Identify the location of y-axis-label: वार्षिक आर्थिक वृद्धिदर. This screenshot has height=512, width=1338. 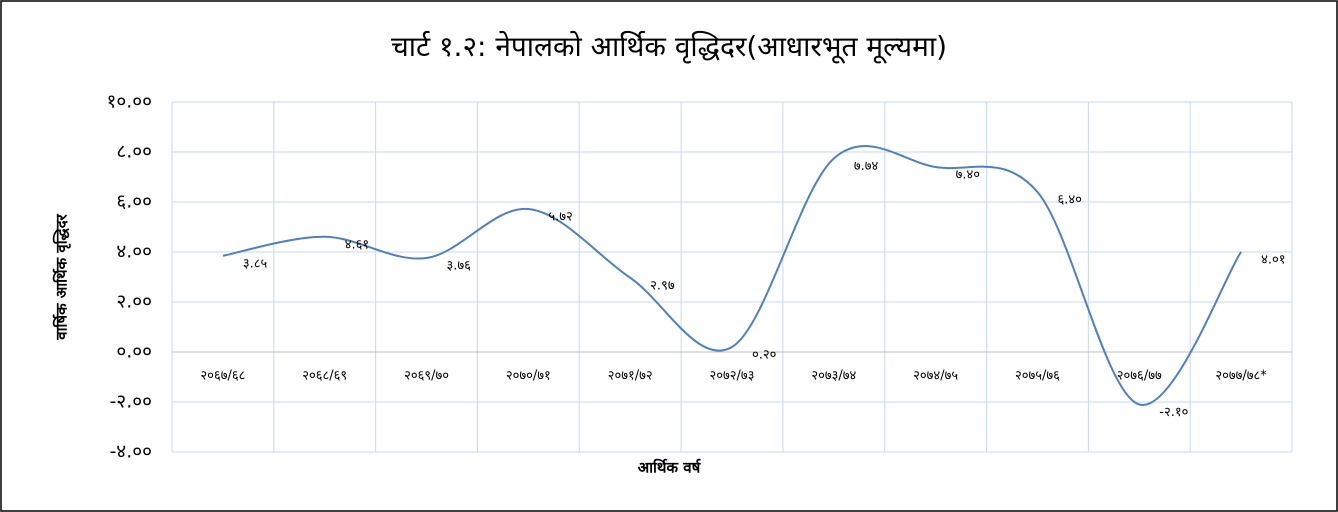
(62, 276).